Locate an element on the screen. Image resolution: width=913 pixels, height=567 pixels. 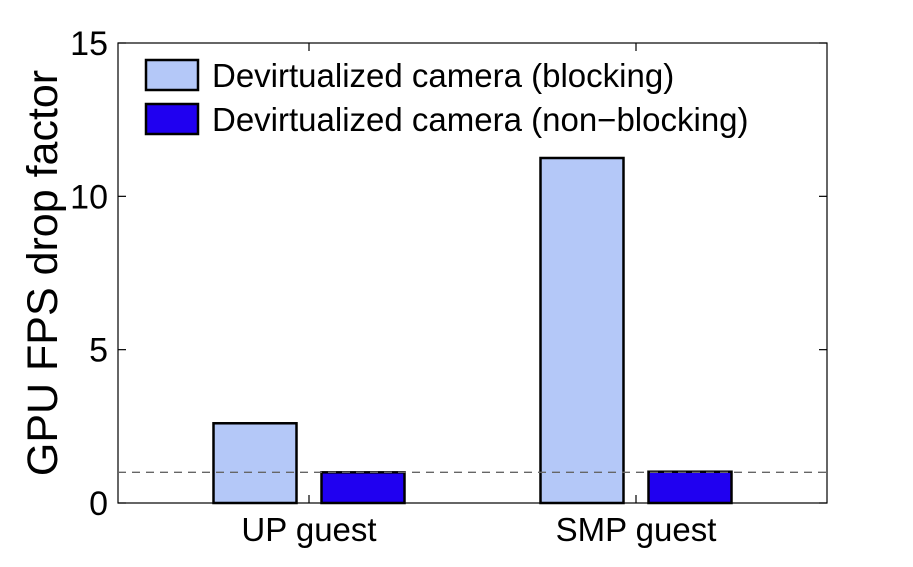
y-tick-label: 10 is located at coordinates (89, 197).